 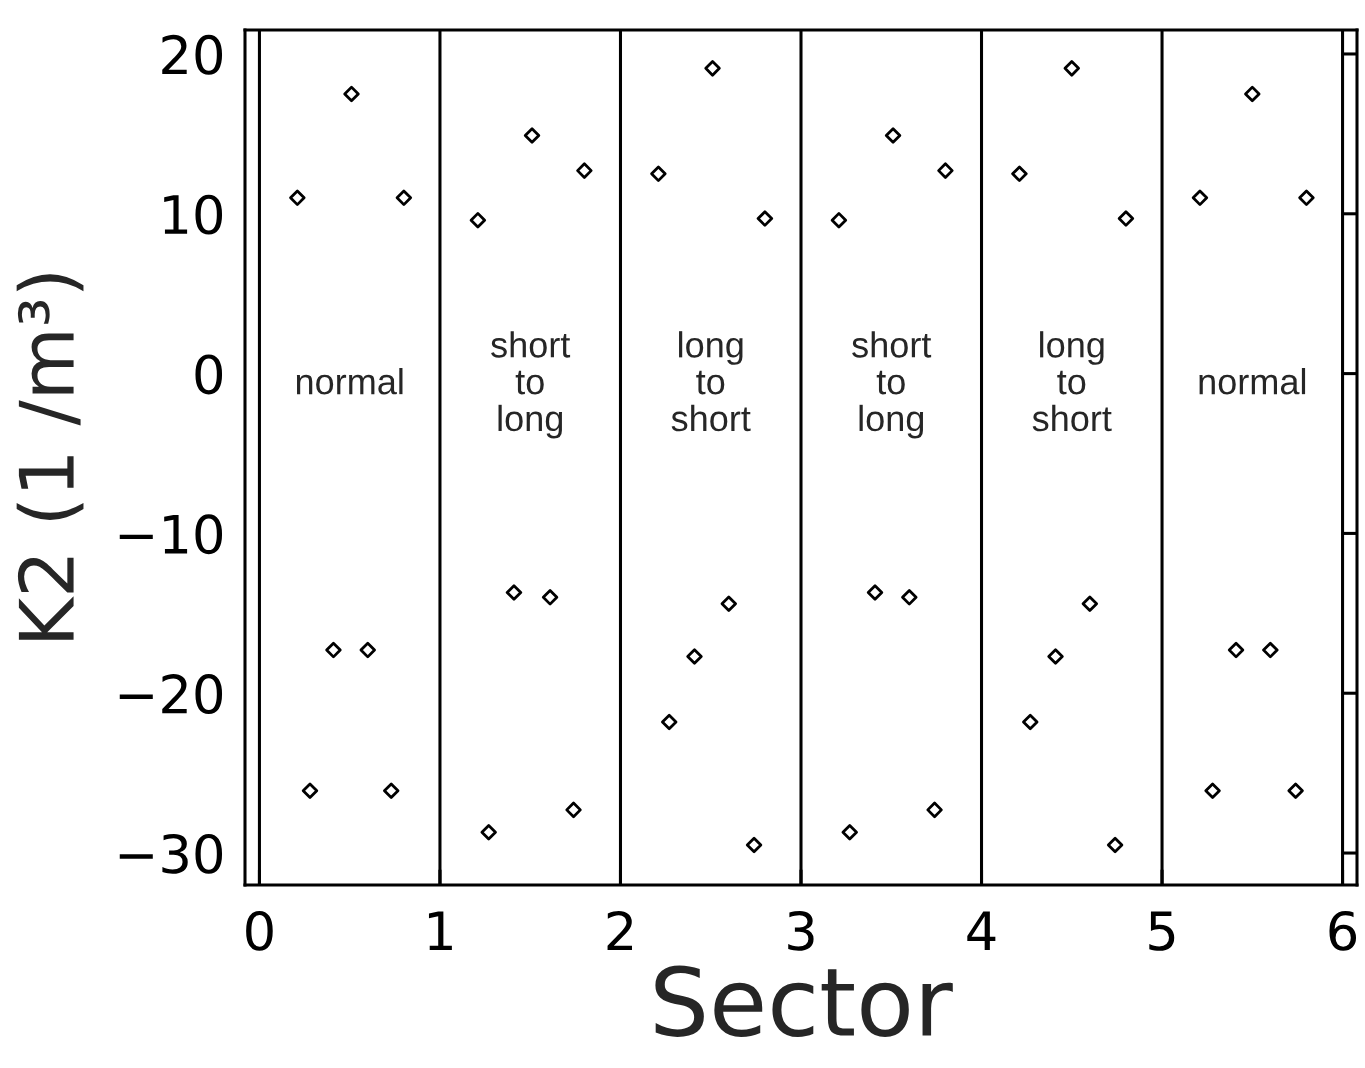 I want to click on y-tick-label: −20, so click(x=171, y=694).